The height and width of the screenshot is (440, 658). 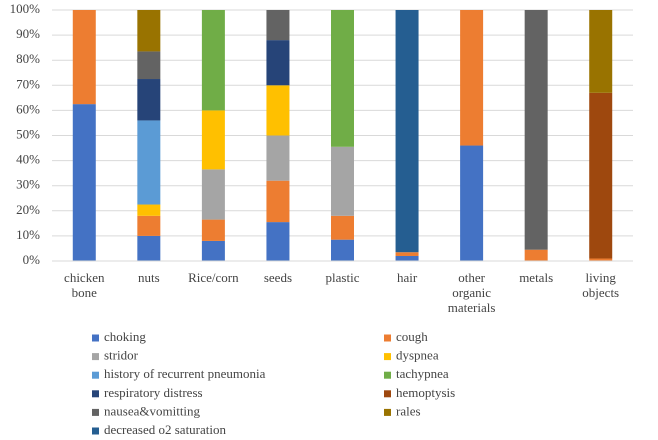 What do you see at coordinates (84, 285) in the screenshot?
I see `x-tick-label: chicken bone` at bounding box center [84, 285].